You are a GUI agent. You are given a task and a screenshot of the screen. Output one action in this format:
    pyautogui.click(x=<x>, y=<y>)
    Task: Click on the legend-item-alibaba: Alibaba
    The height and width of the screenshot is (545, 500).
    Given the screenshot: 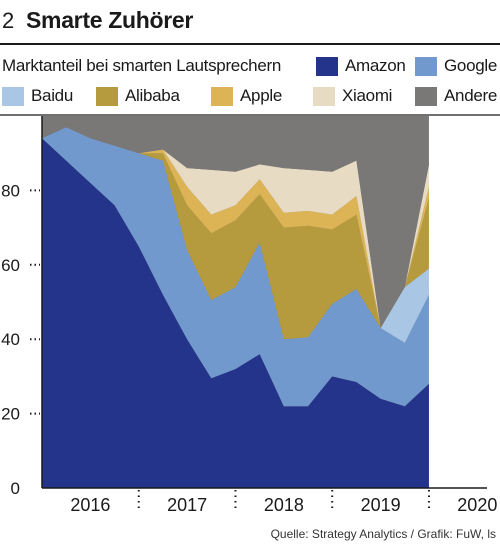 What is the action you would take?
    pyautogui.click(x=138, y=96)
    